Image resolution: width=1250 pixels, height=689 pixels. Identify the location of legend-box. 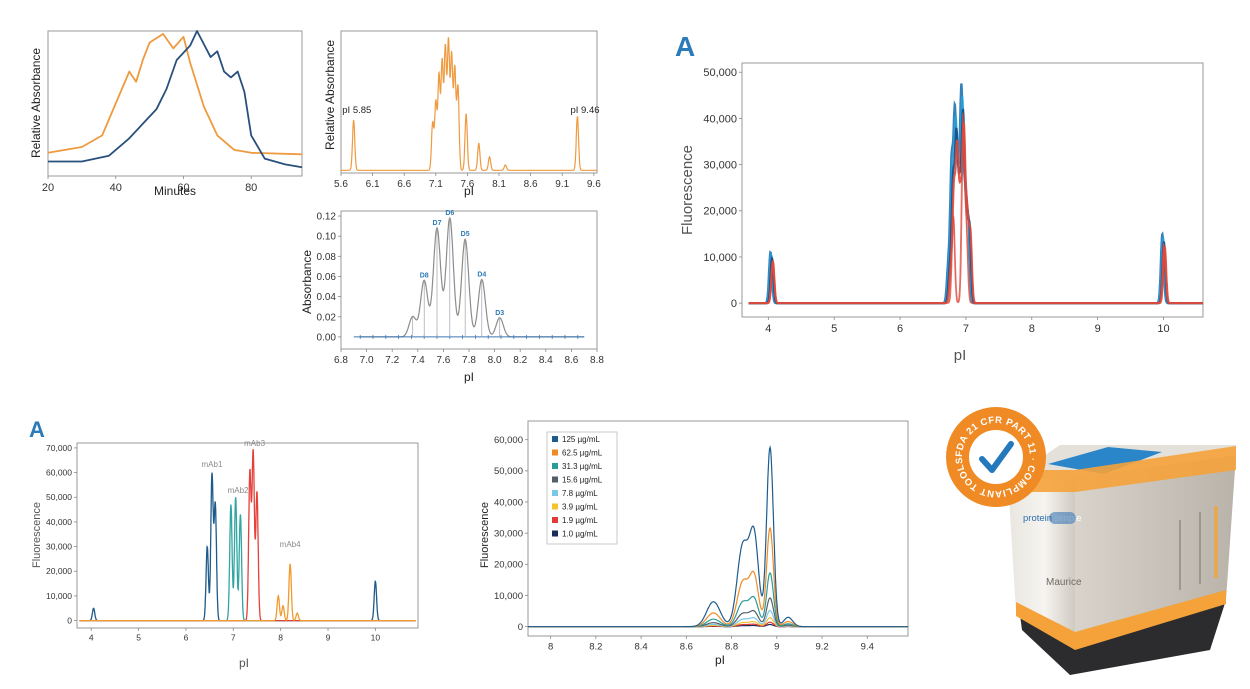
(582, 488).